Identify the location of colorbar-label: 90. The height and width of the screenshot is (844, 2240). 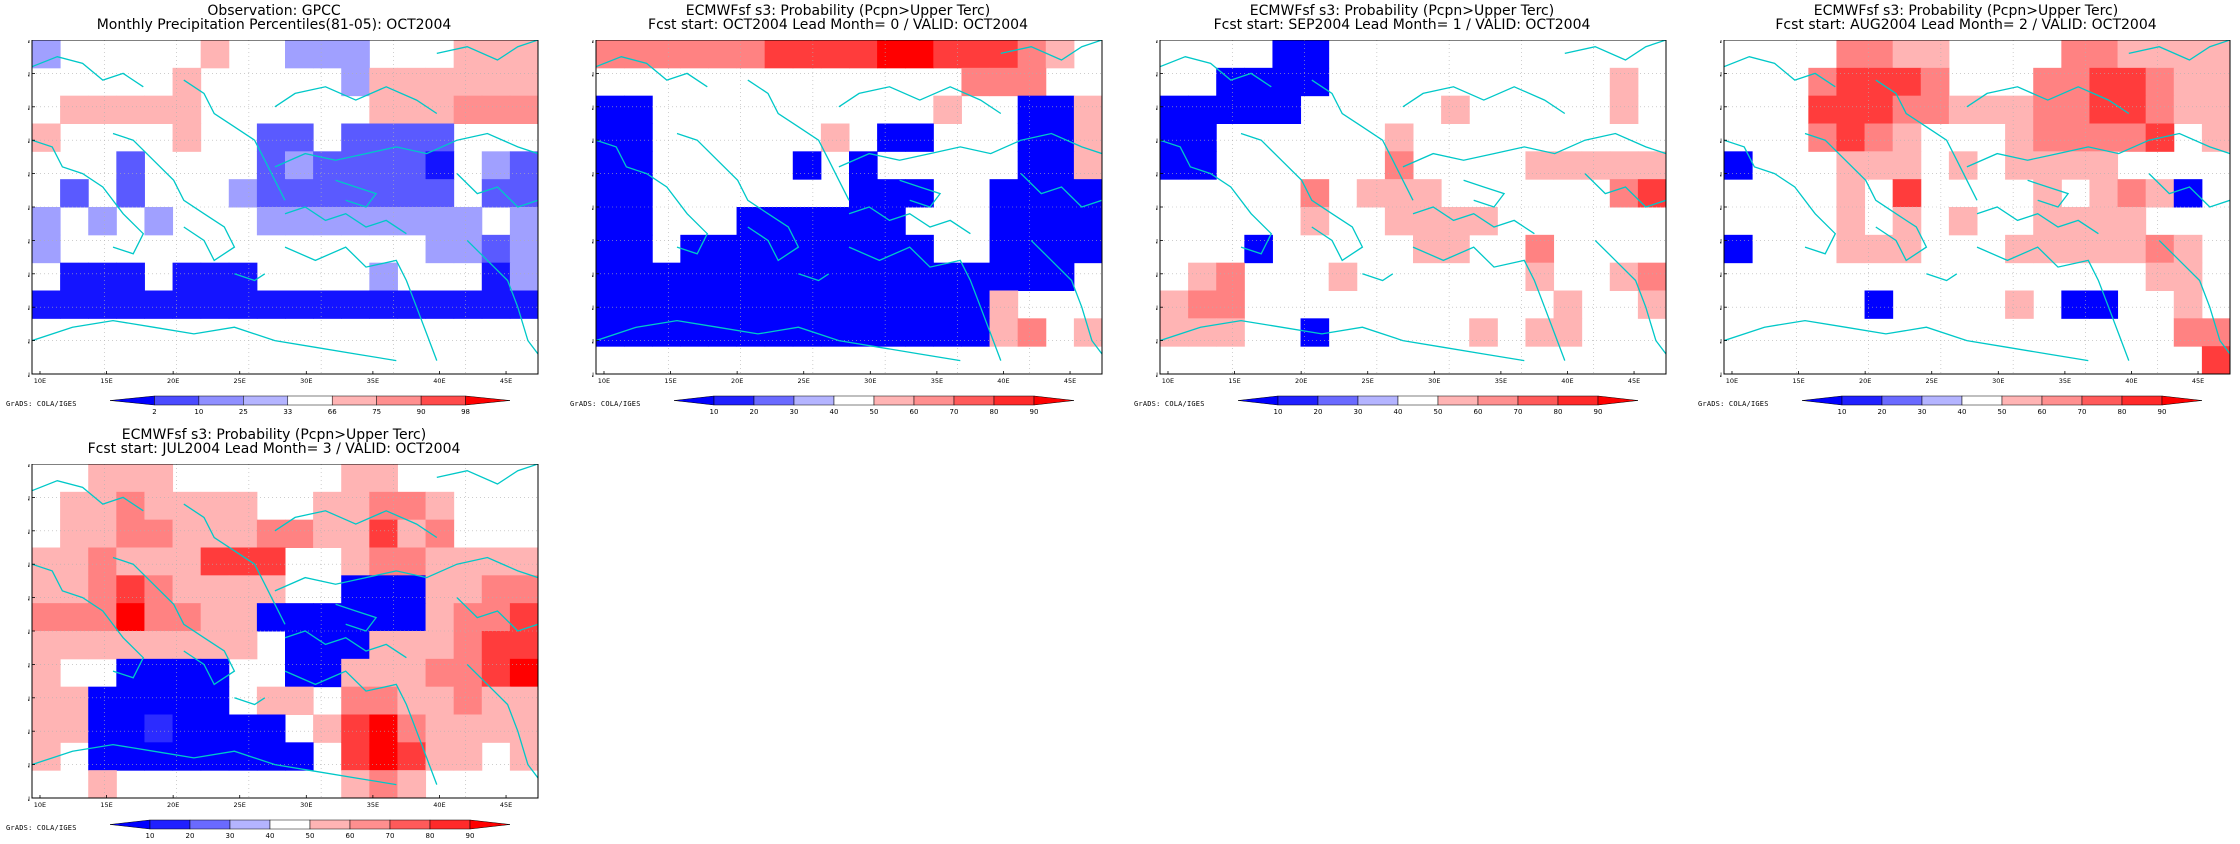
(470, 836).